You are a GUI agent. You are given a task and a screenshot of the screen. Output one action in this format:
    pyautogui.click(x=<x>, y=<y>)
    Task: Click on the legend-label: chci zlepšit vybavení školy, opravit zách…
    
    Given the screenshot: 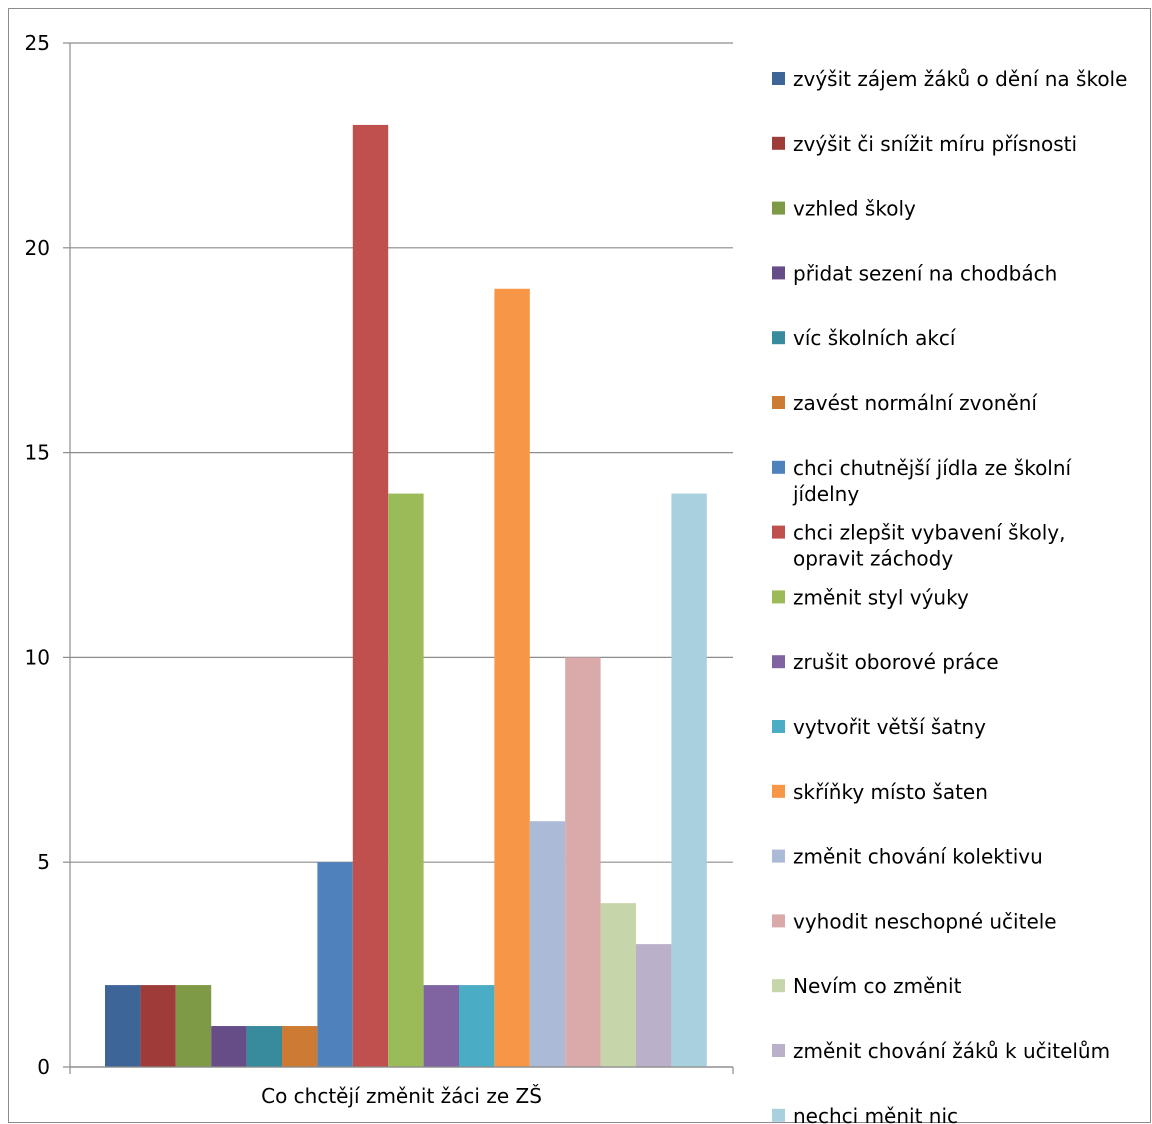 What is the action you would take?
    pyautogui.click(x=929, y=546)
    